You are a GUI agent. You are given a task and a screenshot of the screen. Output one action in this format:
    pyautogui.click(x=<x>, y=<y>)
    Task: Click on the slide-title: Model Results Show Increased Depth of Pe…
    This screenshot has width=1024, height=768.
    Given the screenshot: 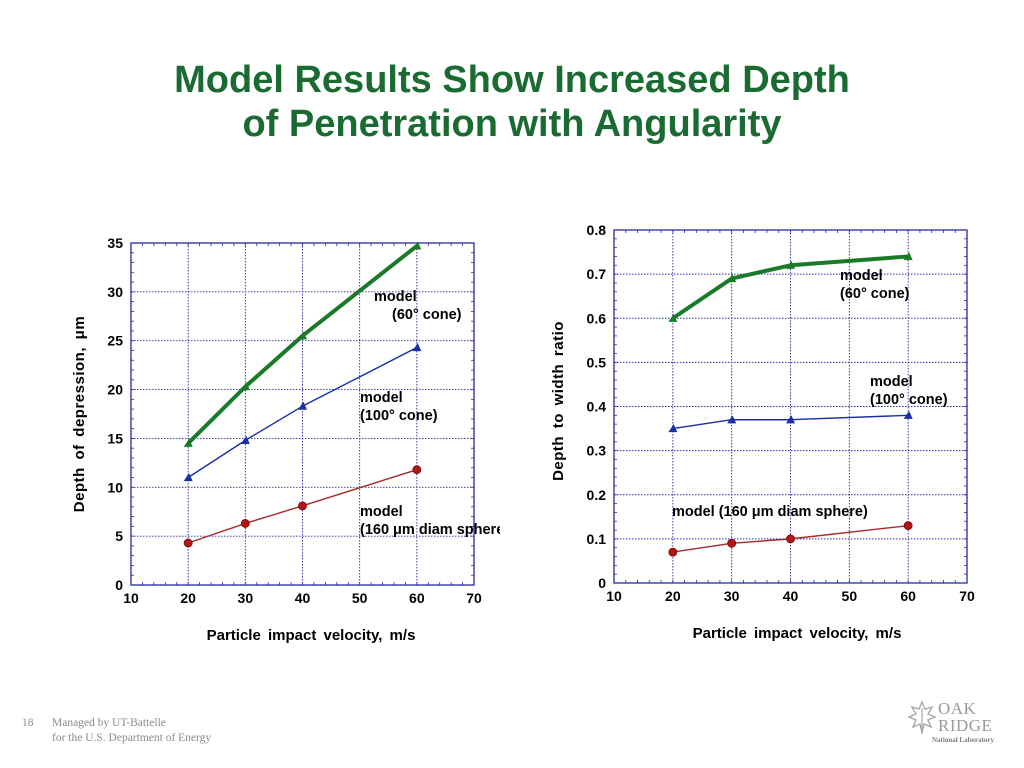 What is the action you would take?
    pyautogui.click(x=512, y=102)
    